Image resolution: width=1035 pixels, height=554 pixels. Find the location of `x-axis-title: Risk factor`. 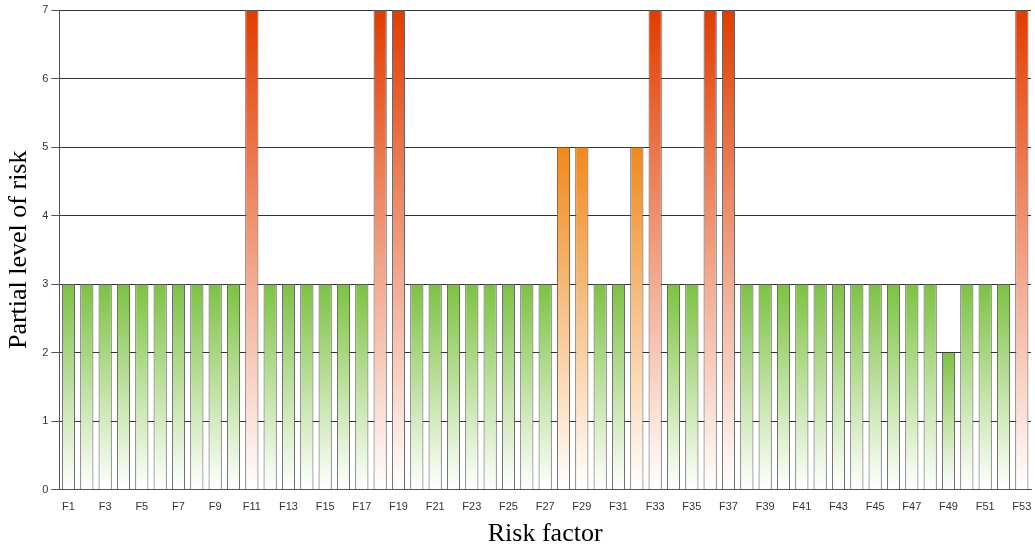

x-axis-title: Risk factor is located at coordinates (545, 533).